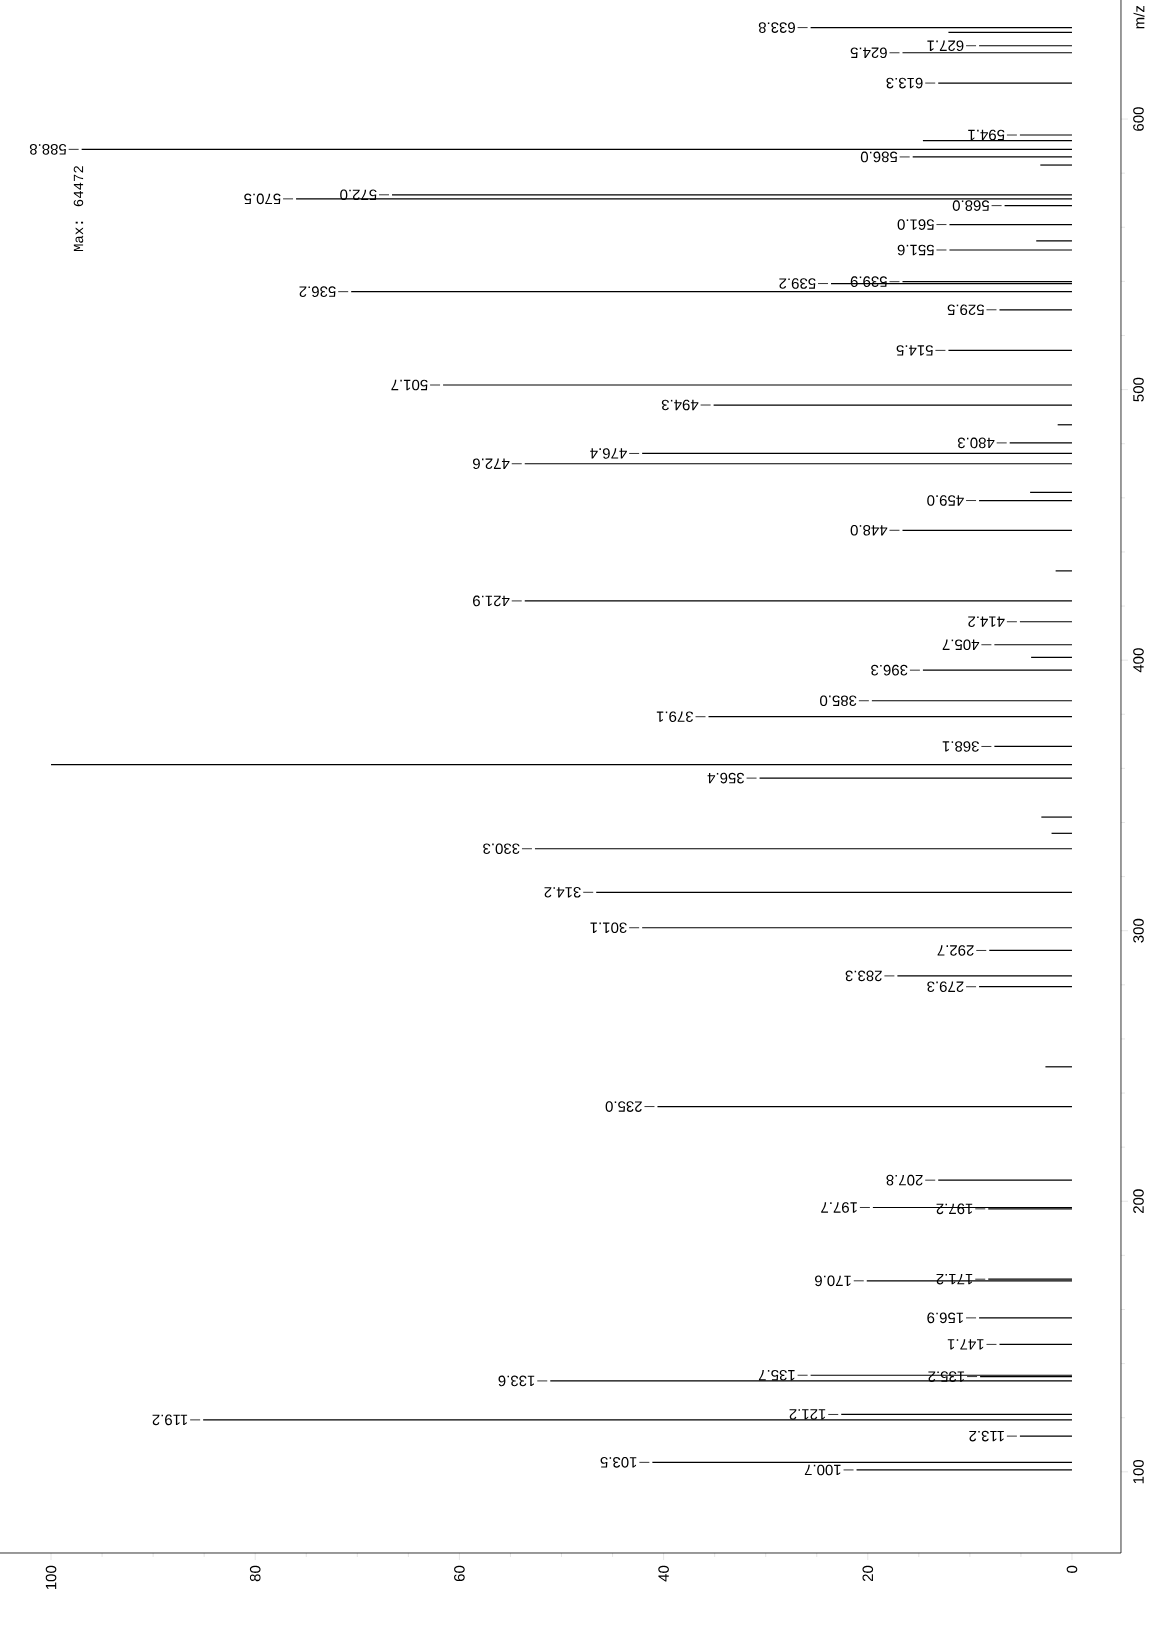  I want to click on y-tick-label: 500, so click(1138, 389).